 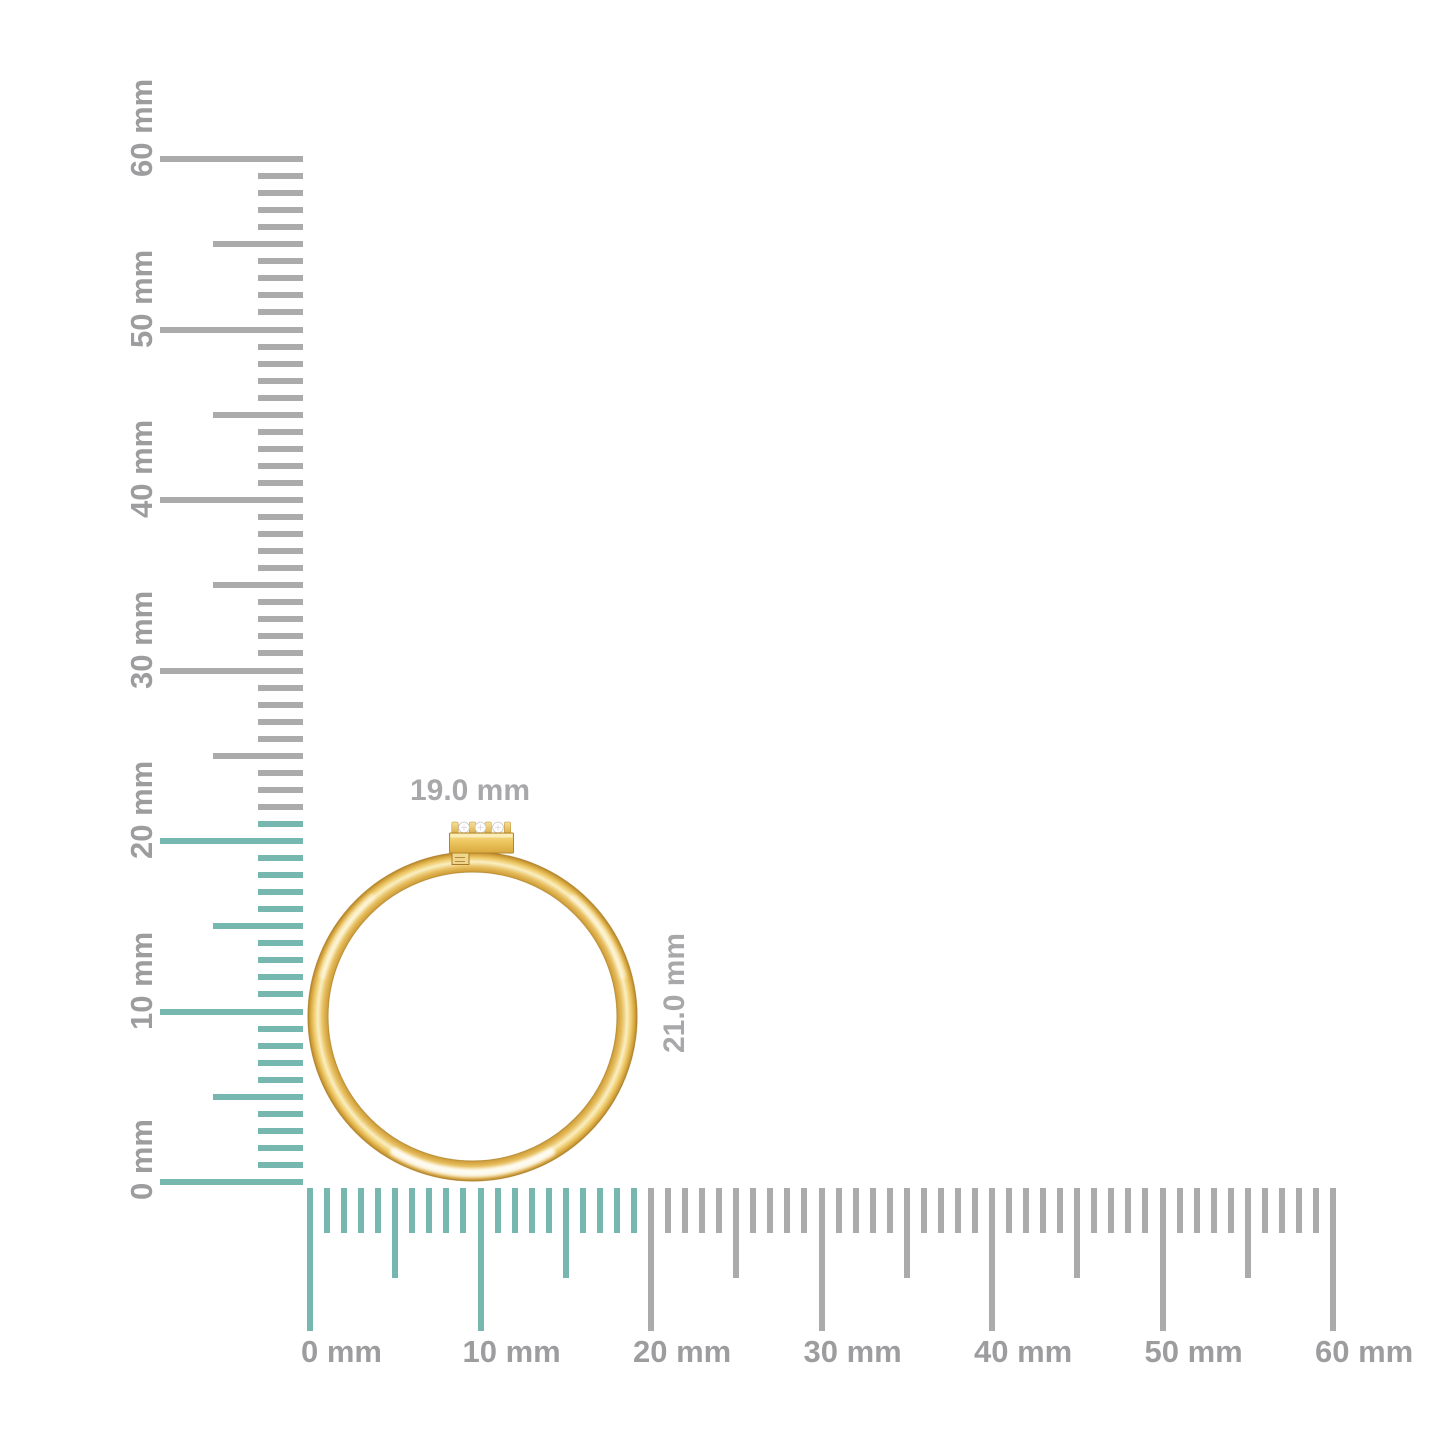 I want to click on h-tick-4mm, so click(x=378, y=1210).